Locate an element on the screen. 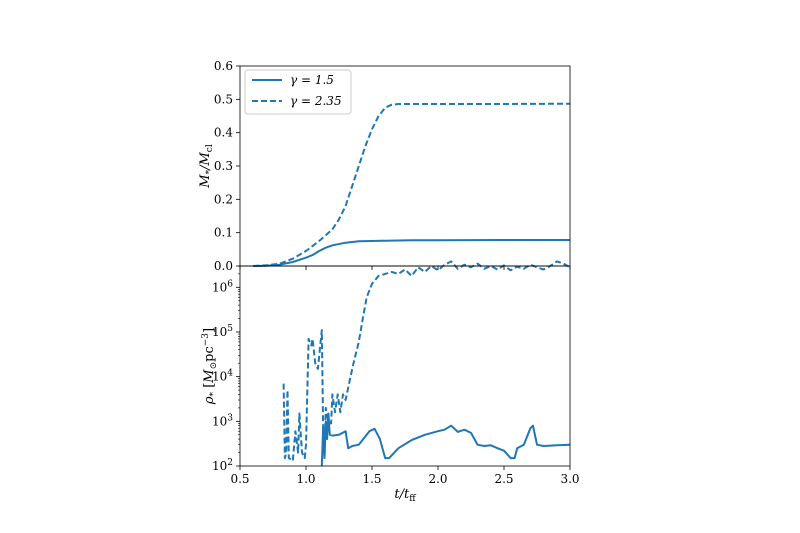  bottom-y-tick-label: 10⁴ is located at coordinates (222, 376).